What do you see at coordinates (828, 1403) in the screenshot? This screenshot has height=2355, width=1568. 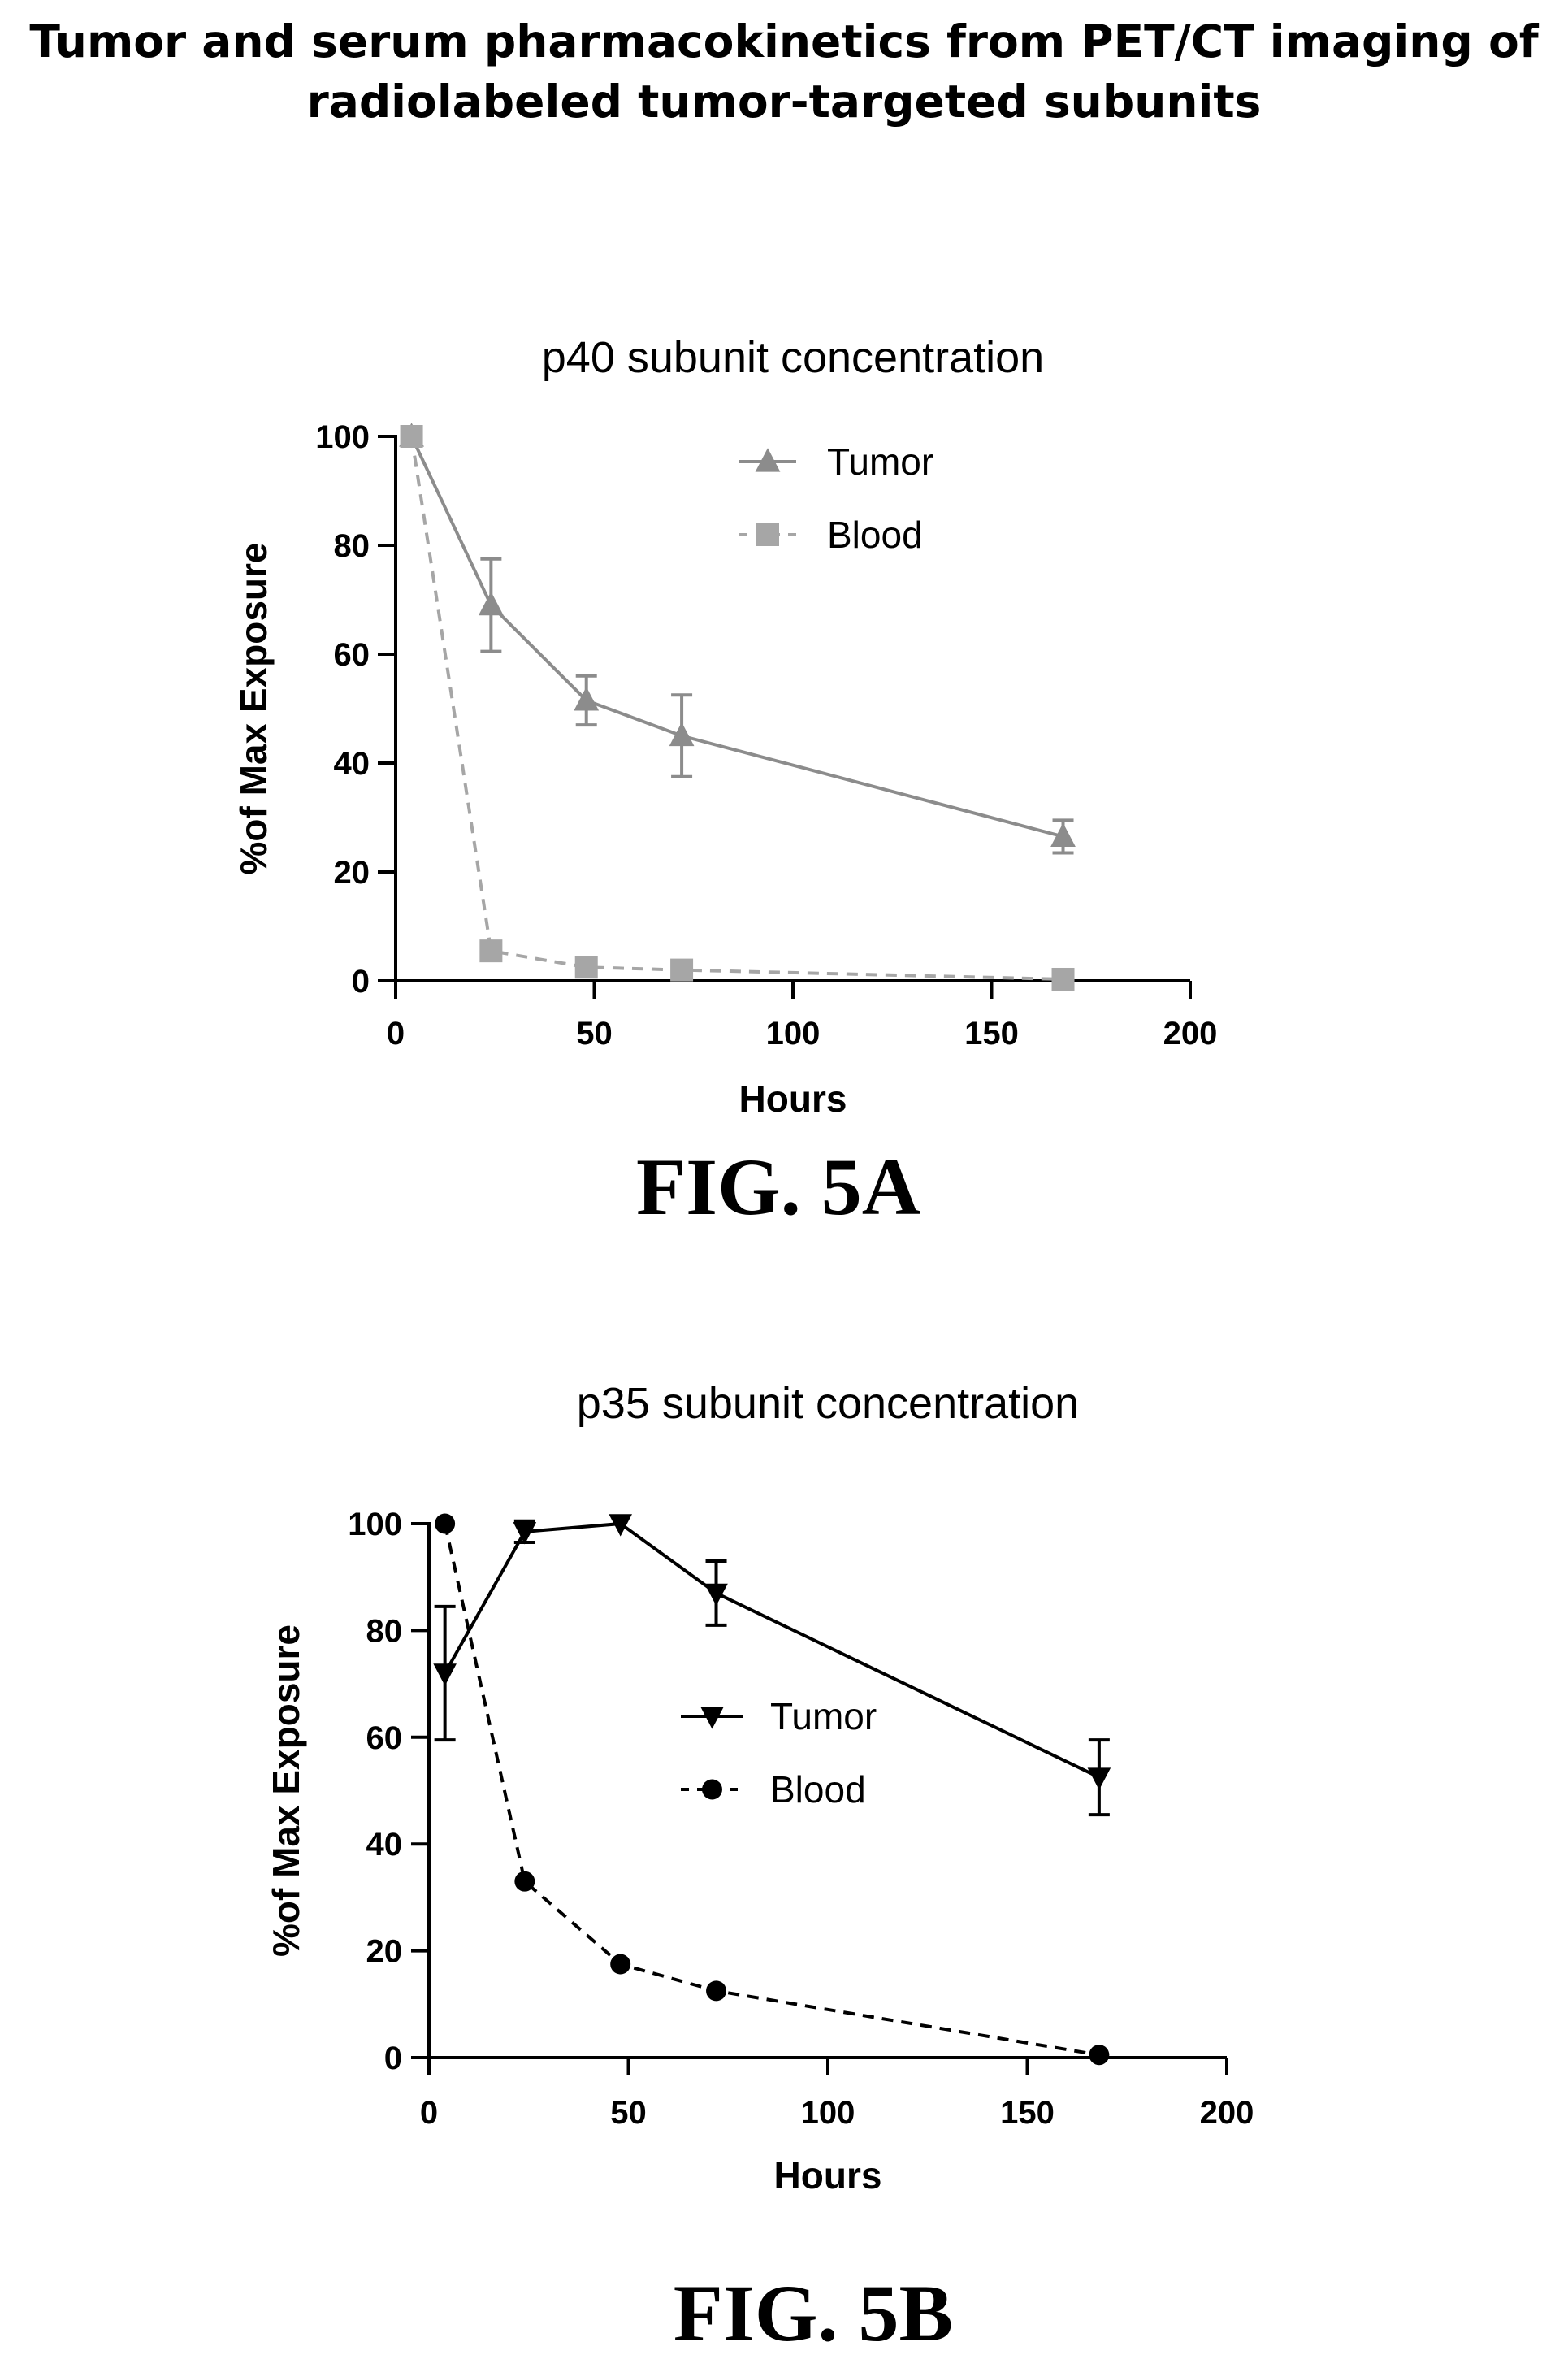 I see `chart-title: p35 subunit concentration` at bounding box center [828, 1403].